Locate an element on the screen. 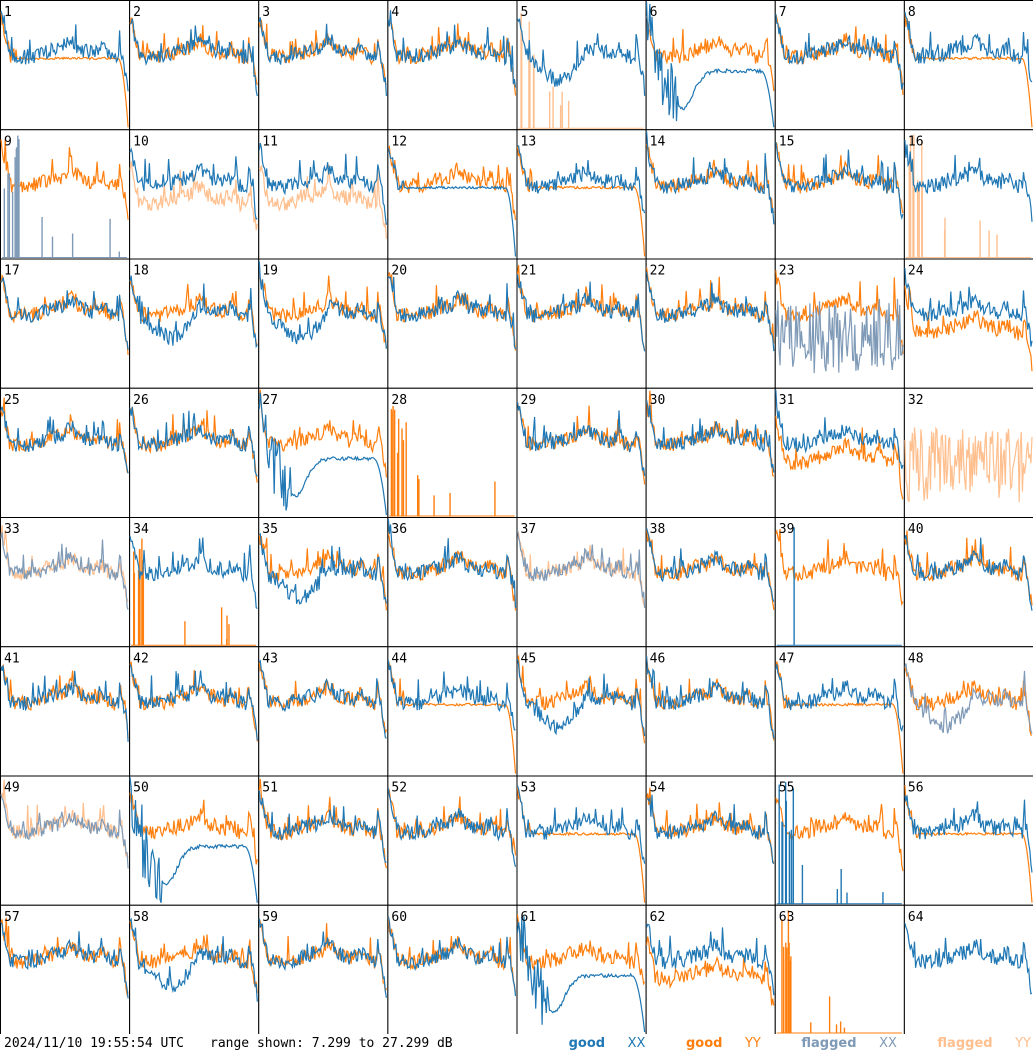 Image resolution: width=1033 pixels, height=1053 pixels. panel-38-xx-series is located at coordinates (710, 565).